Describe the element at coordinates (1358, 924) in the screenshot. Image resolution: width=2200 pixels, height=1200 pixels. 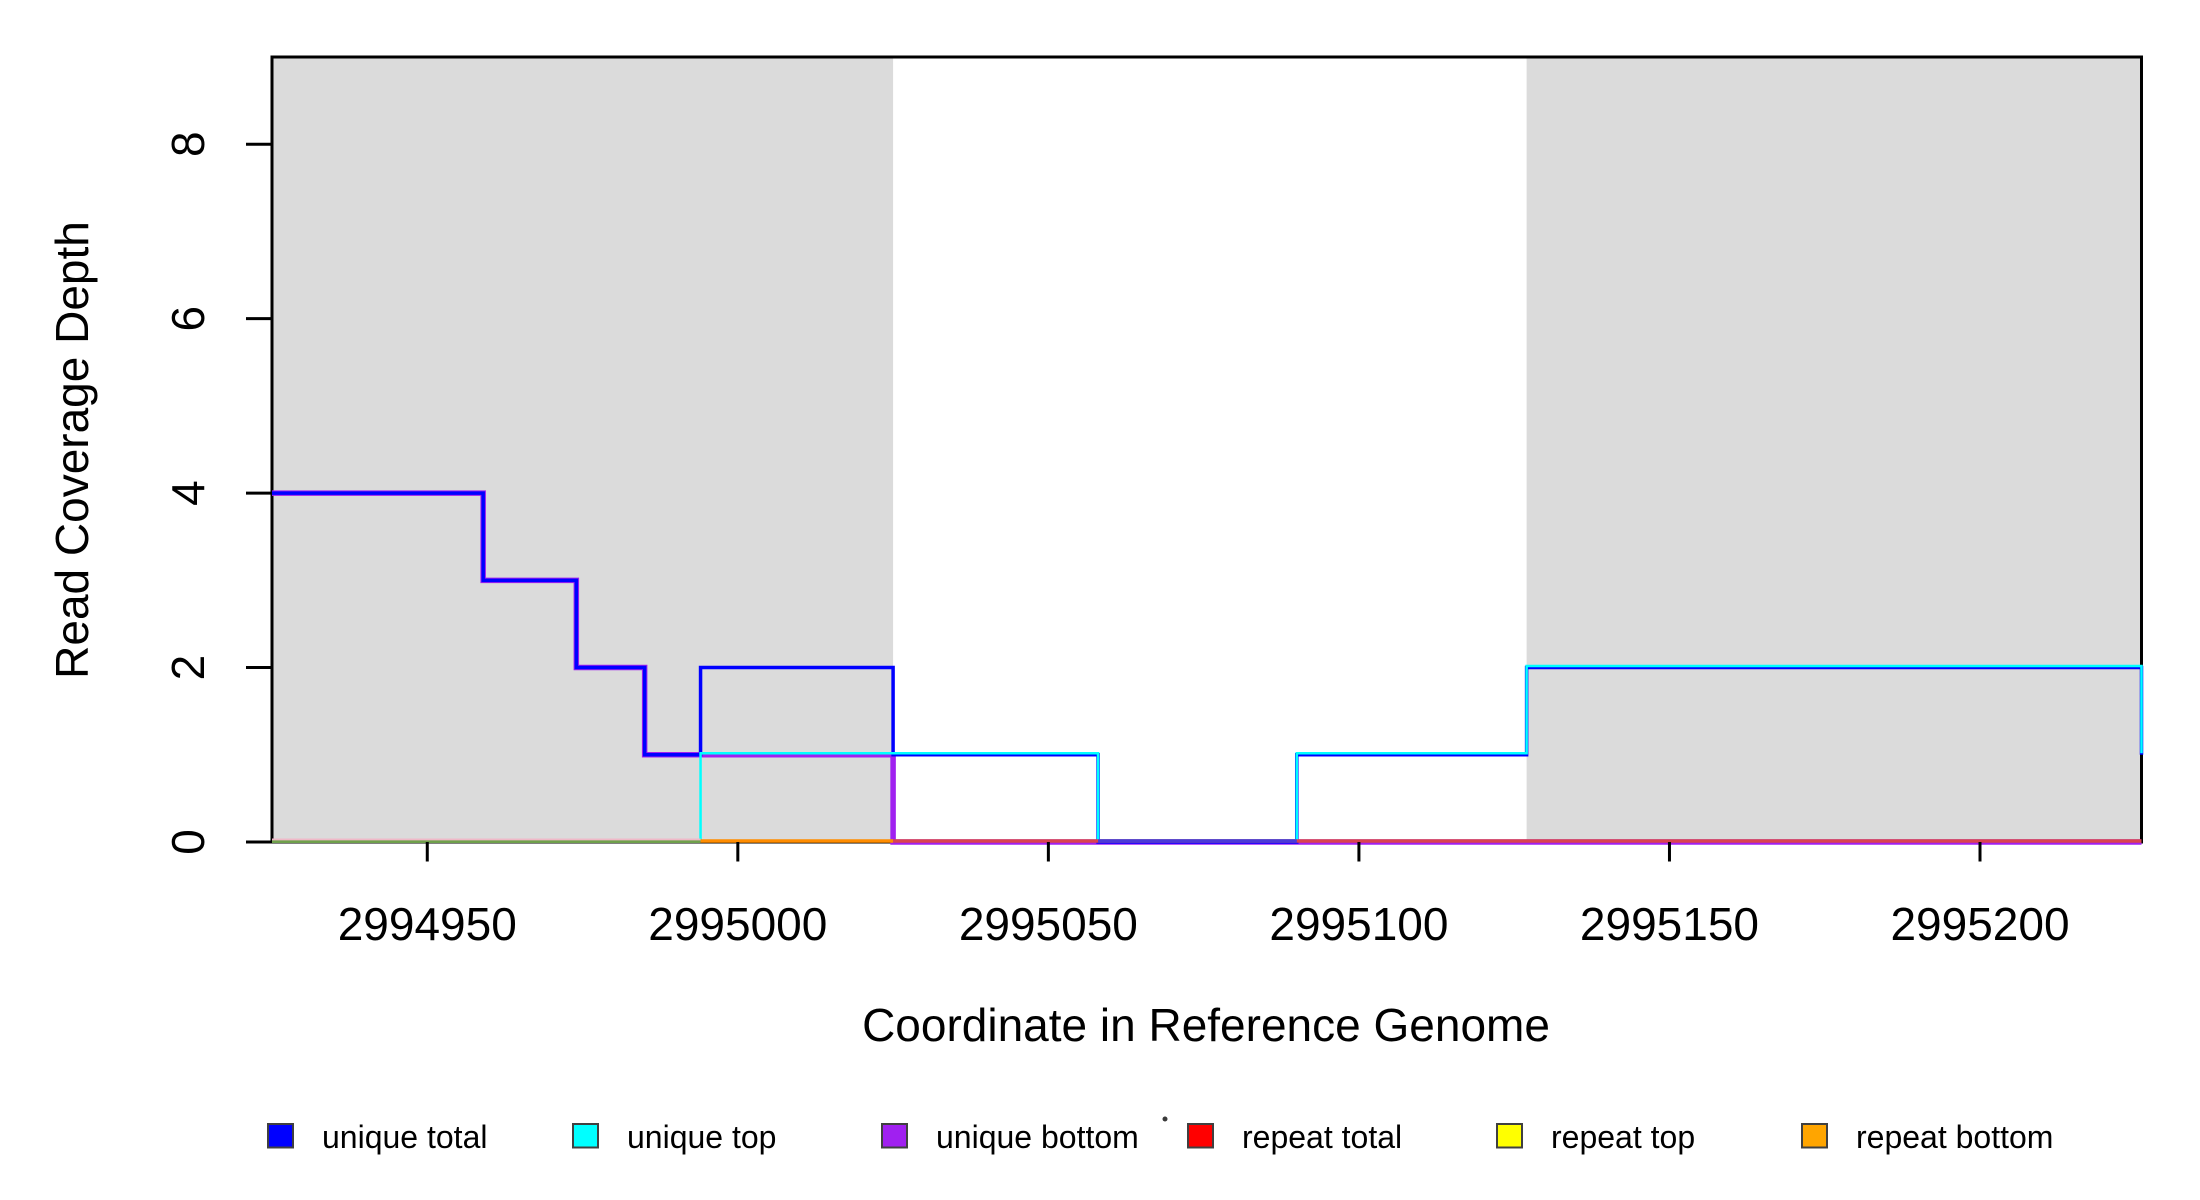
I see `x-tick-label: 2995100` at that location.